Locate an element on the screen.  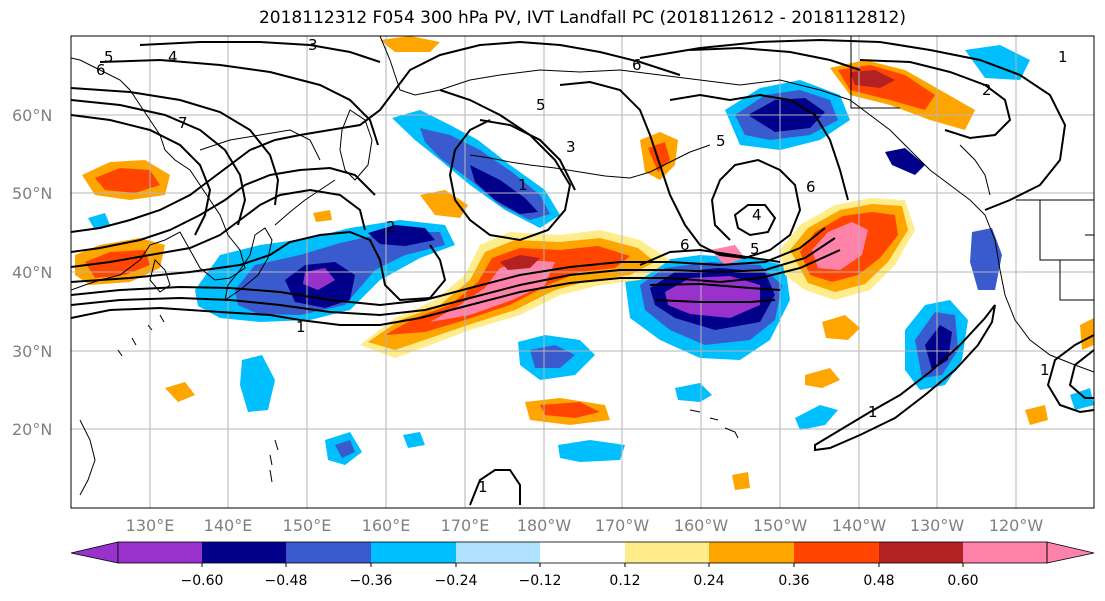
colorbar-tick-label: −0.60 is located at coordinates (202, 581).